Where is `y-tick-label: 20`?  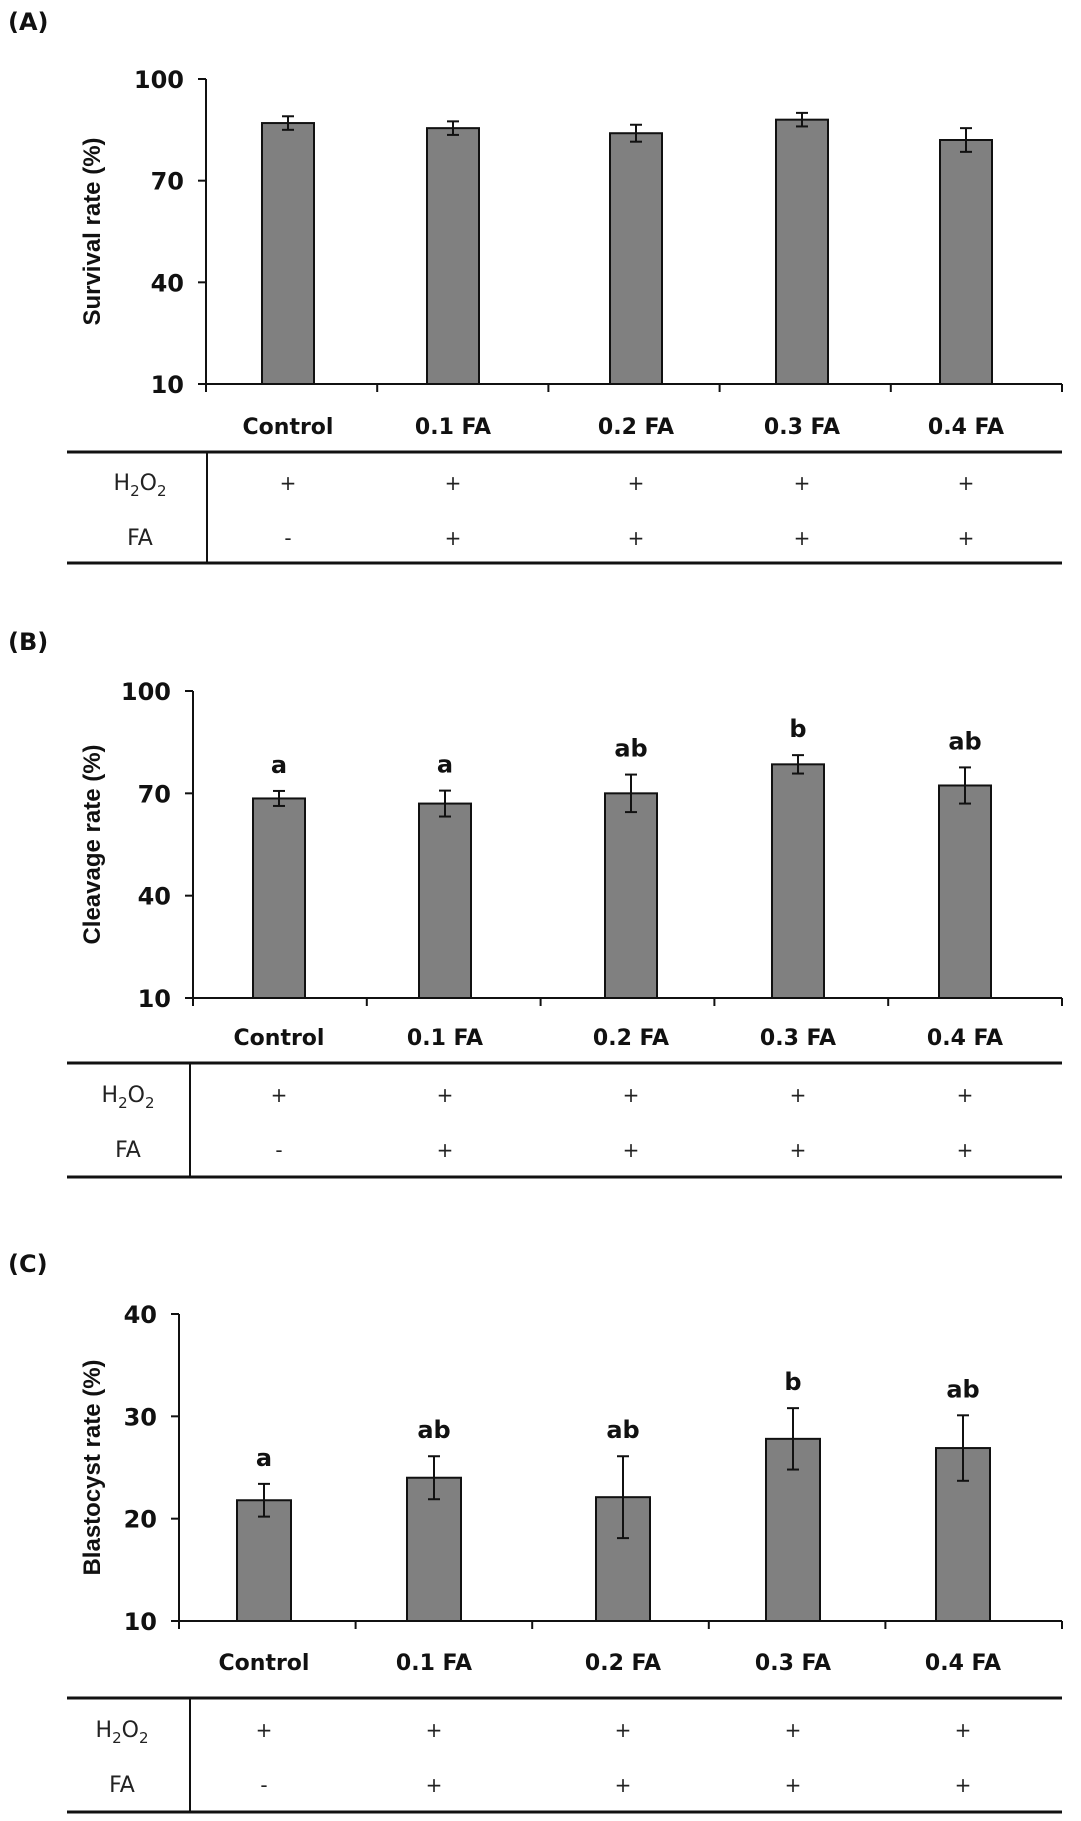 y-tick-label: 20 is located at coordinates (140, 1520).